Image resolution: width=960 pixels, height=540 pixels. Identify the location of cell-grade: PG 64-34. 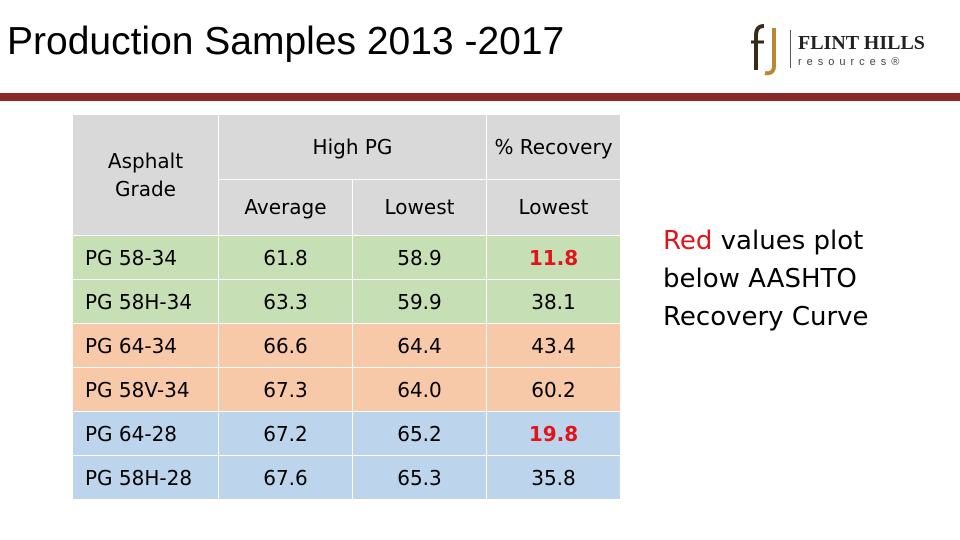
(145, 345).